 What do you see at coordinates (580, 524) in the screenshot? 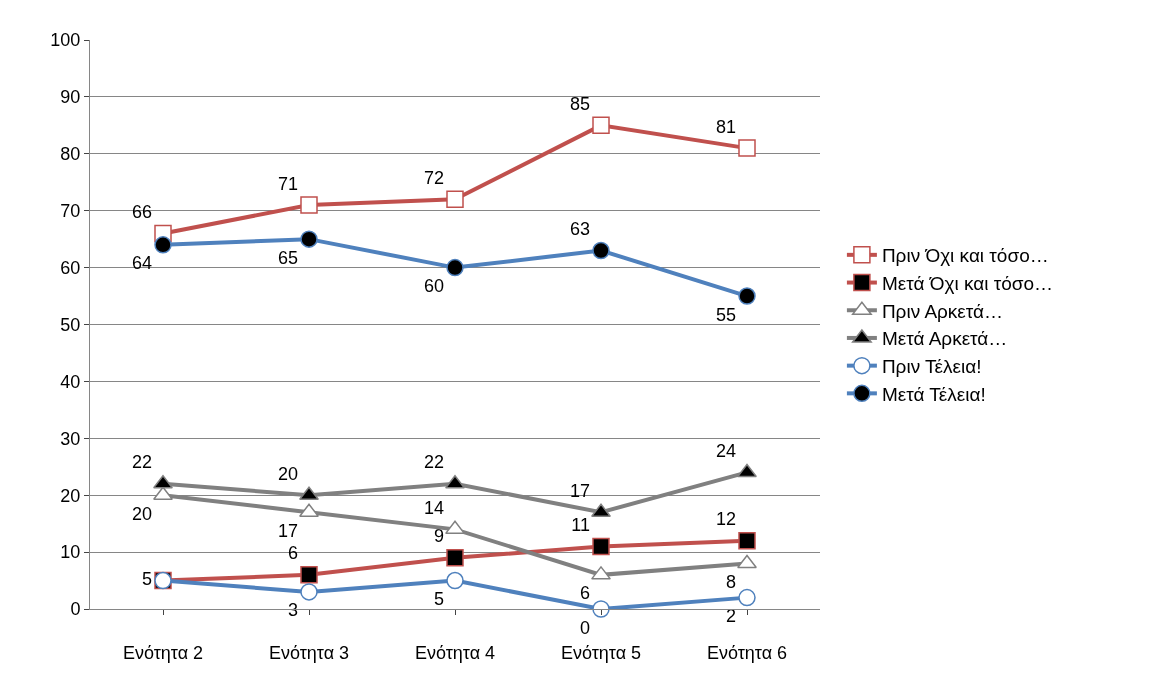
I see `data-label: 11` at bounding box center [580, 524].